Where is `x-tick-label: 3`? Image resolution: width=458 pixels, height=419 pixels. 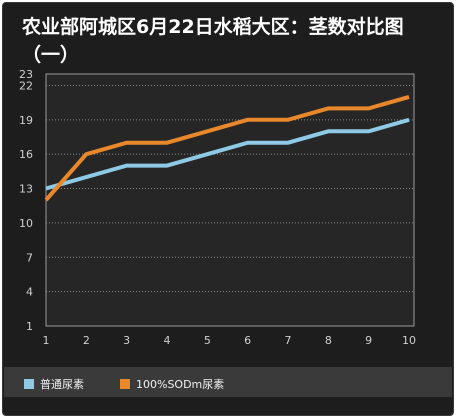 x-tick-label: 3 is located at coordinates (126, 340).